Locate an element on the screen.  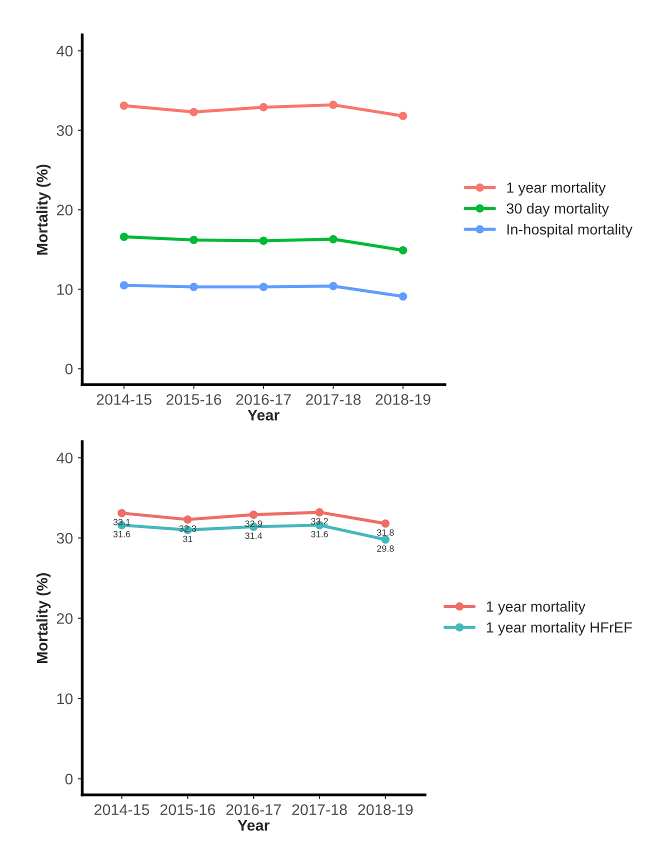
legend-label: 1 year mortality HFrEF is located at coordinates (559, 629).